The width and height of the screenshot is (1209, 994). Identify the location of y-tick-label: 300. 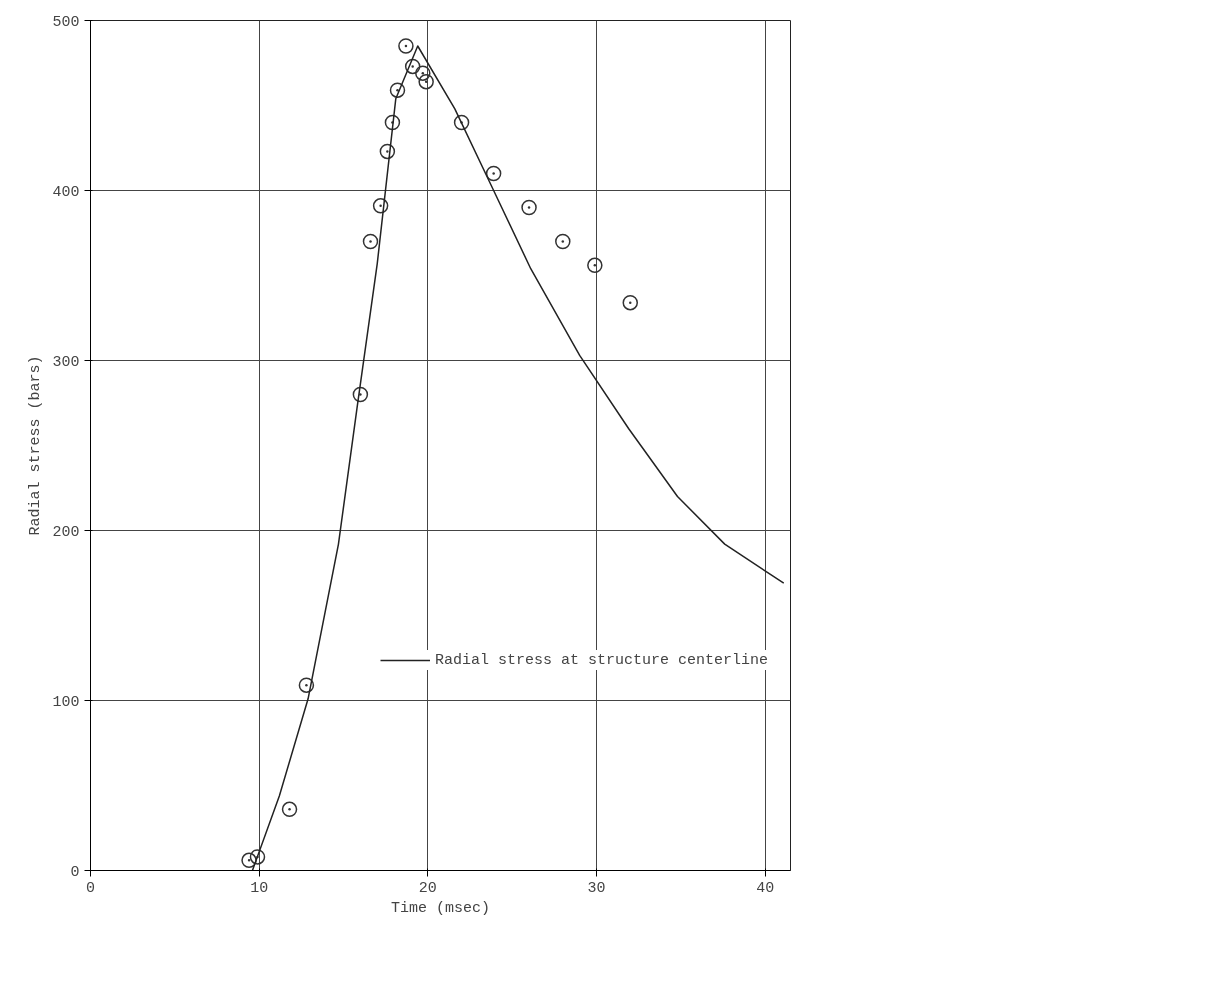
(66, 362).